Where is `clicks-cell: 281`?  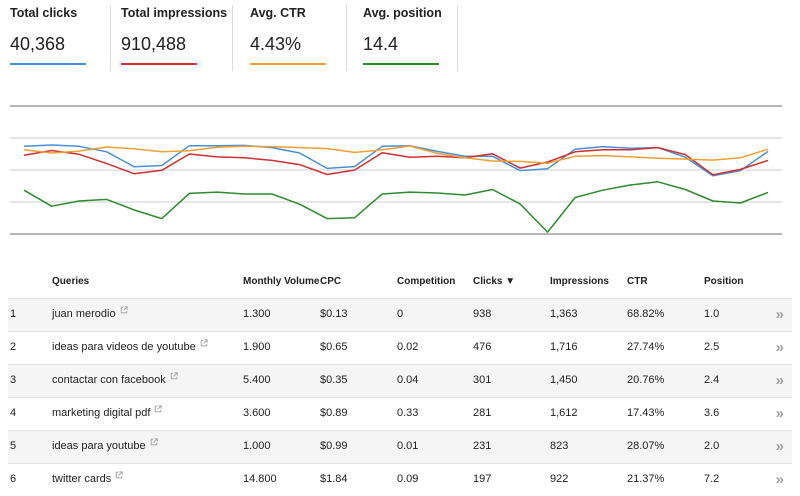 clicks-cell: 281 is located at coordinates (482, 413).